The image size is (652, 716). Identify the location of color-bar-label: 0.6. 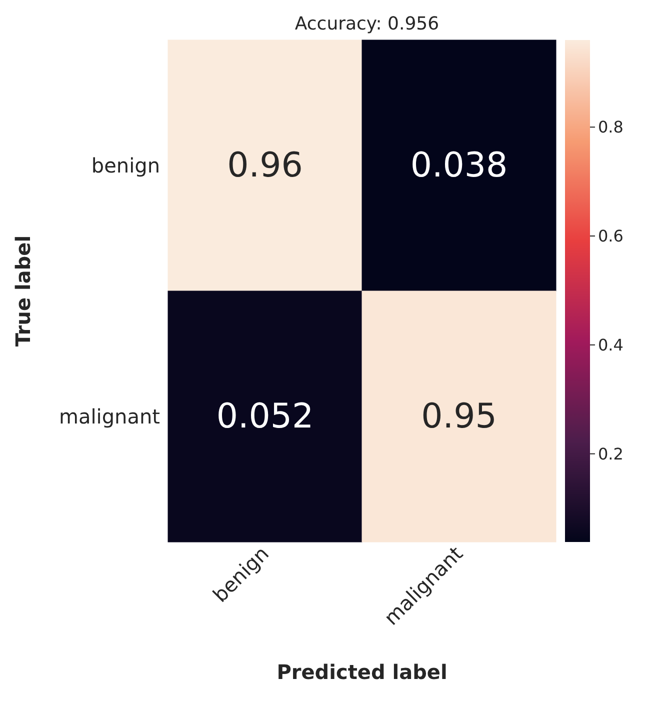
(611, 236).